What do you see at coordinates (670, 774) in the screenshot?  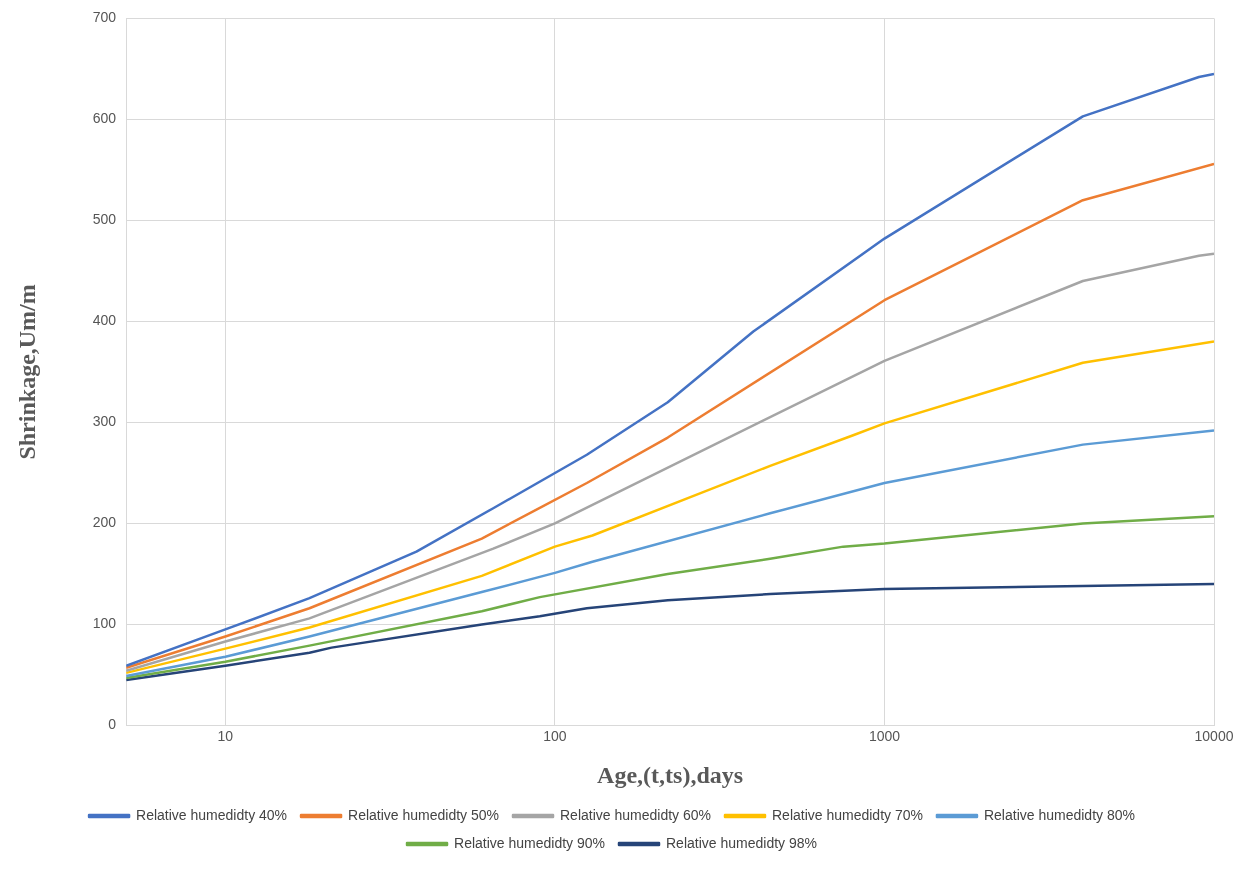 I see `x-axis-title: Age,(t,ts),days` at bounding box center [670, 774].